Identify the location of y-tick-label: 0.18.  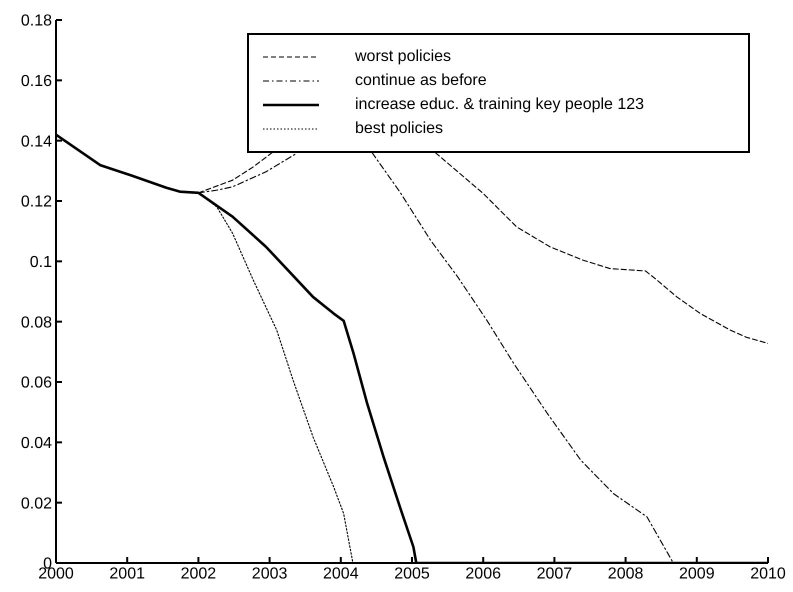
(36, 21).